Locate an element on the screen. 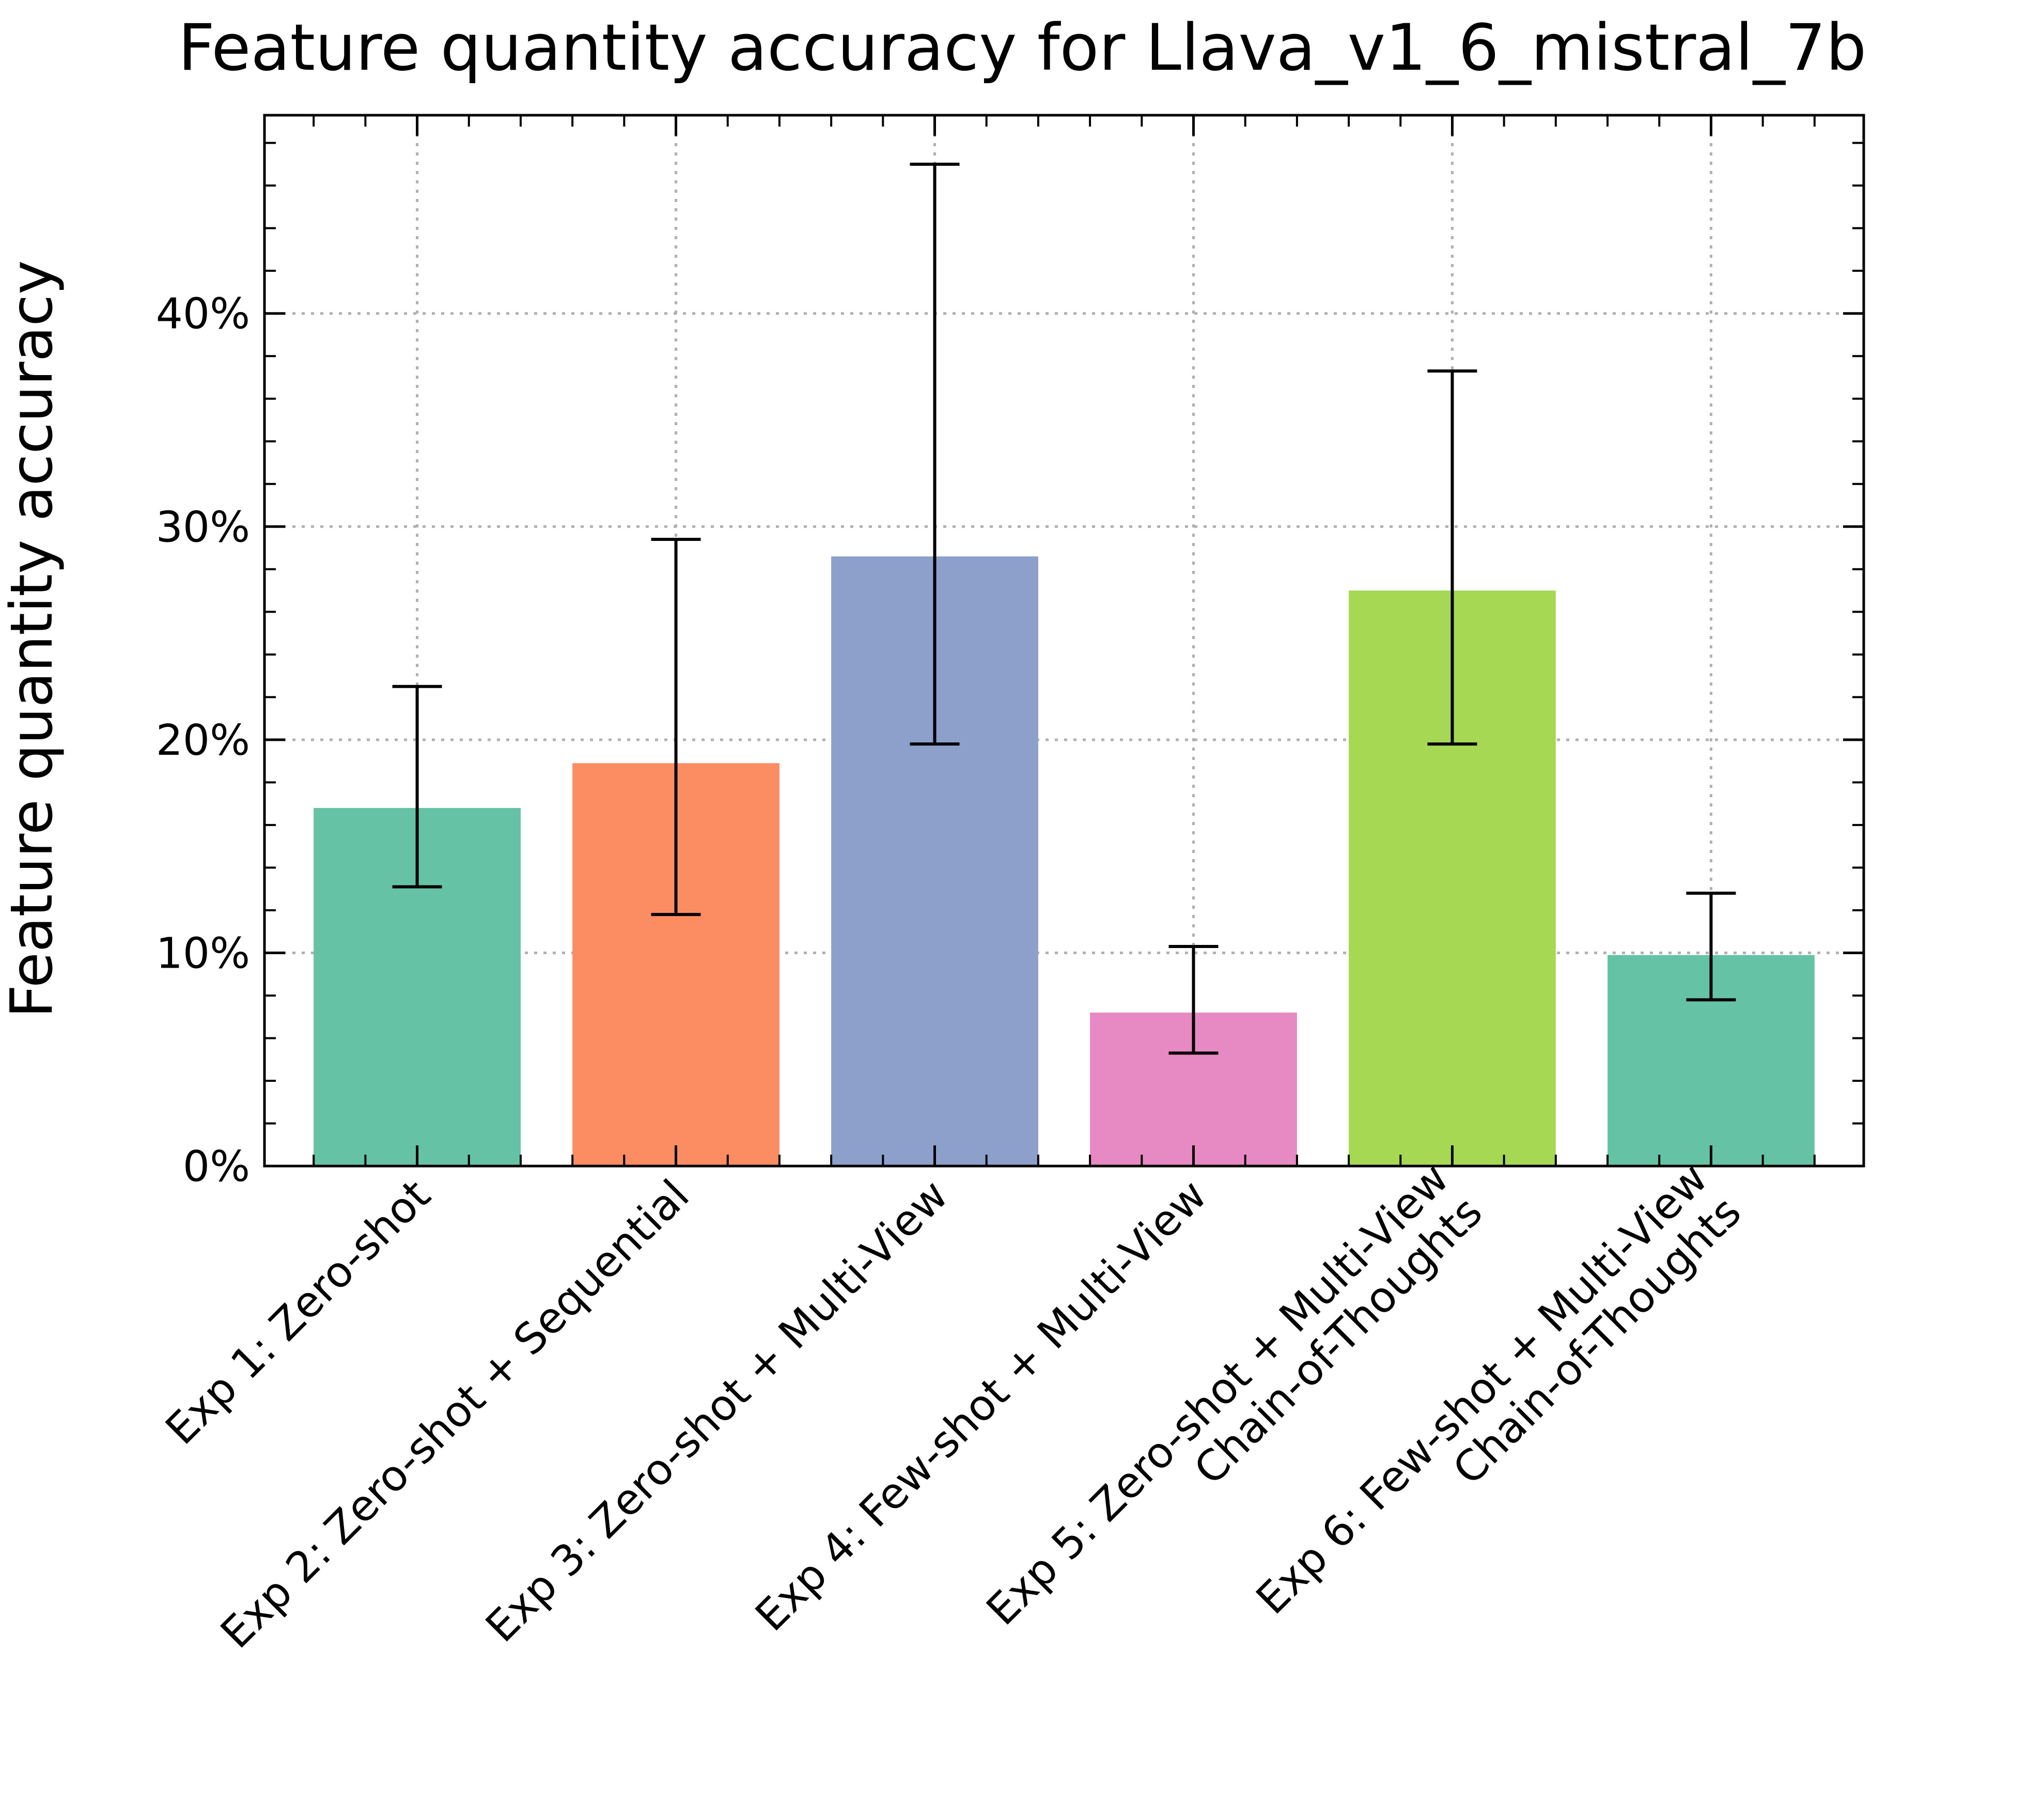 The image size is (2044, 1817). y-tick-label-2: 20% is located at coordinates (203, 740).